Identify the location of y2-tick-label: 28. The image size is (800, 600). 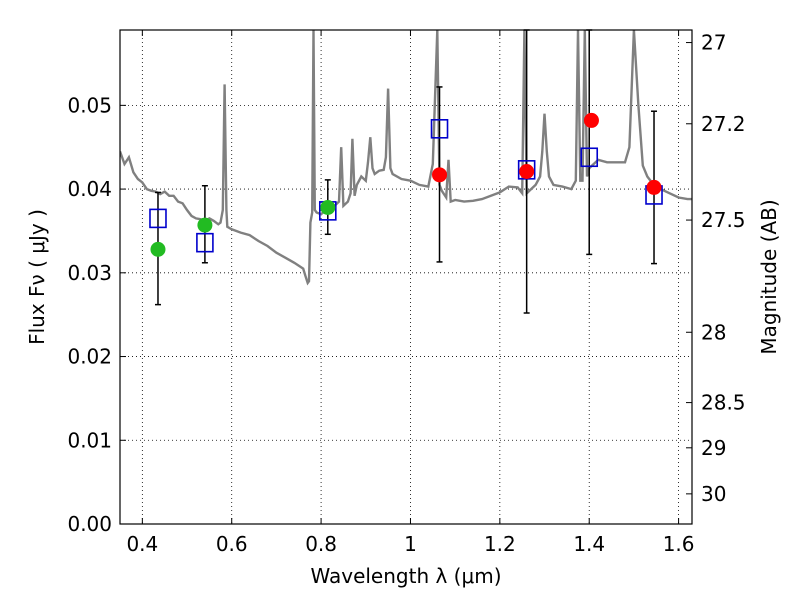
(713, 332).